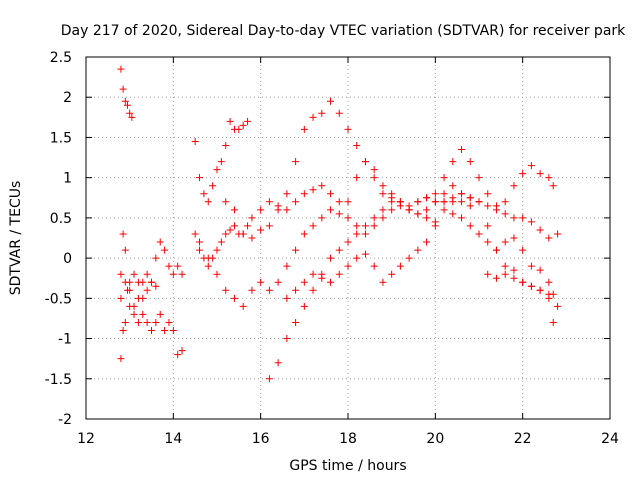  Describe the element at coordinates (61, 138) in the screenshot. I see `y-tick-label: 1.5` at that location.